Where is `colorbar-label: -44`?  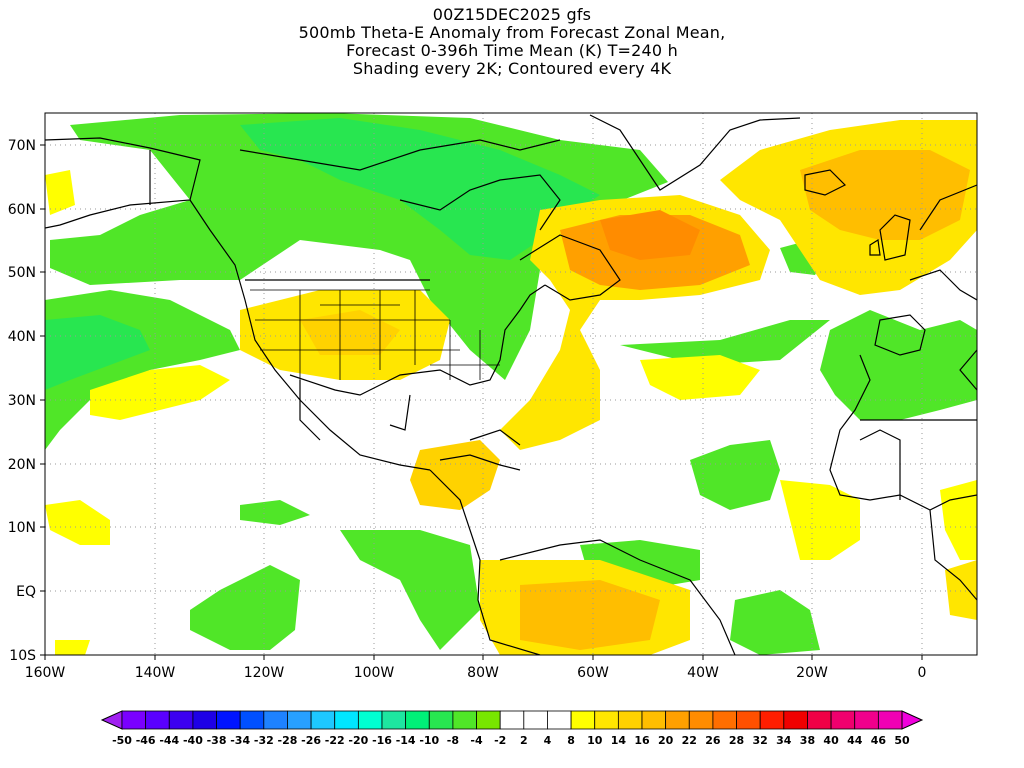
colorbar-label: -44 is located at coordinates (169, 740).